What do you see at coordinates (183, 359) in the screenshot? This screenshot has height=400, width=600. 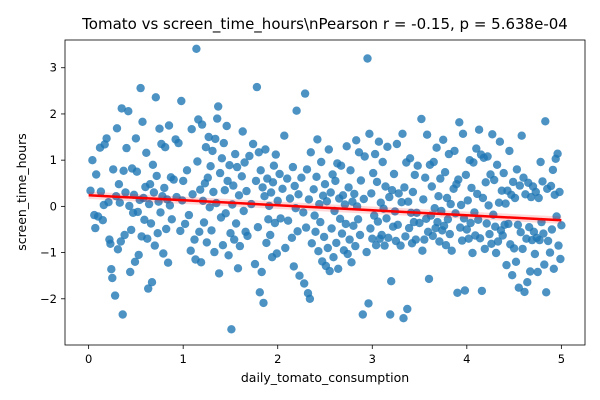 I see `x-tick-label: 1` at bounding box center [183, 359].